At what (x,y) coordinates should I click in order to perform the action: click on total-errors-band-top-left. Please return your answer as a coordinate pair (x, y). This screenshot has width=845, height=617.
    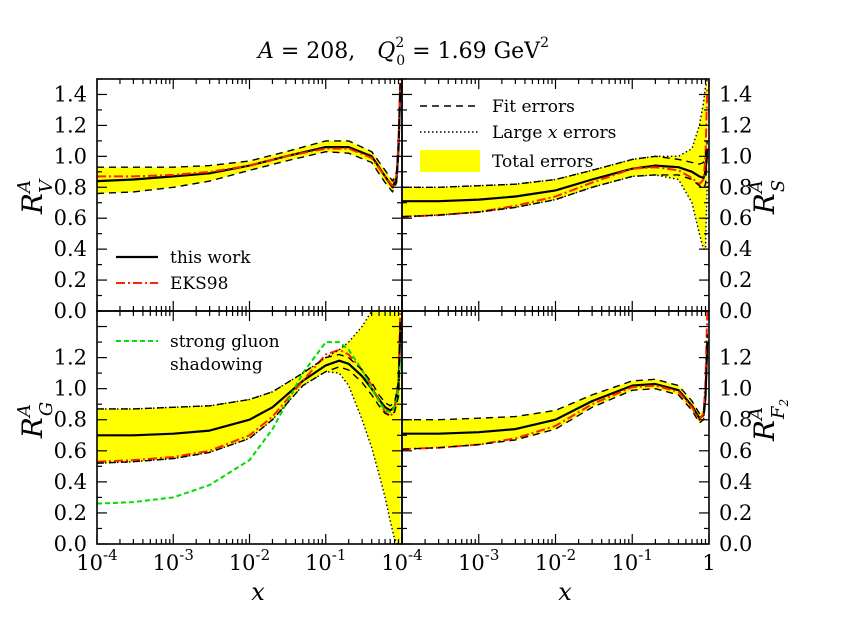
    Looking at the image, I should click on (249, 136).